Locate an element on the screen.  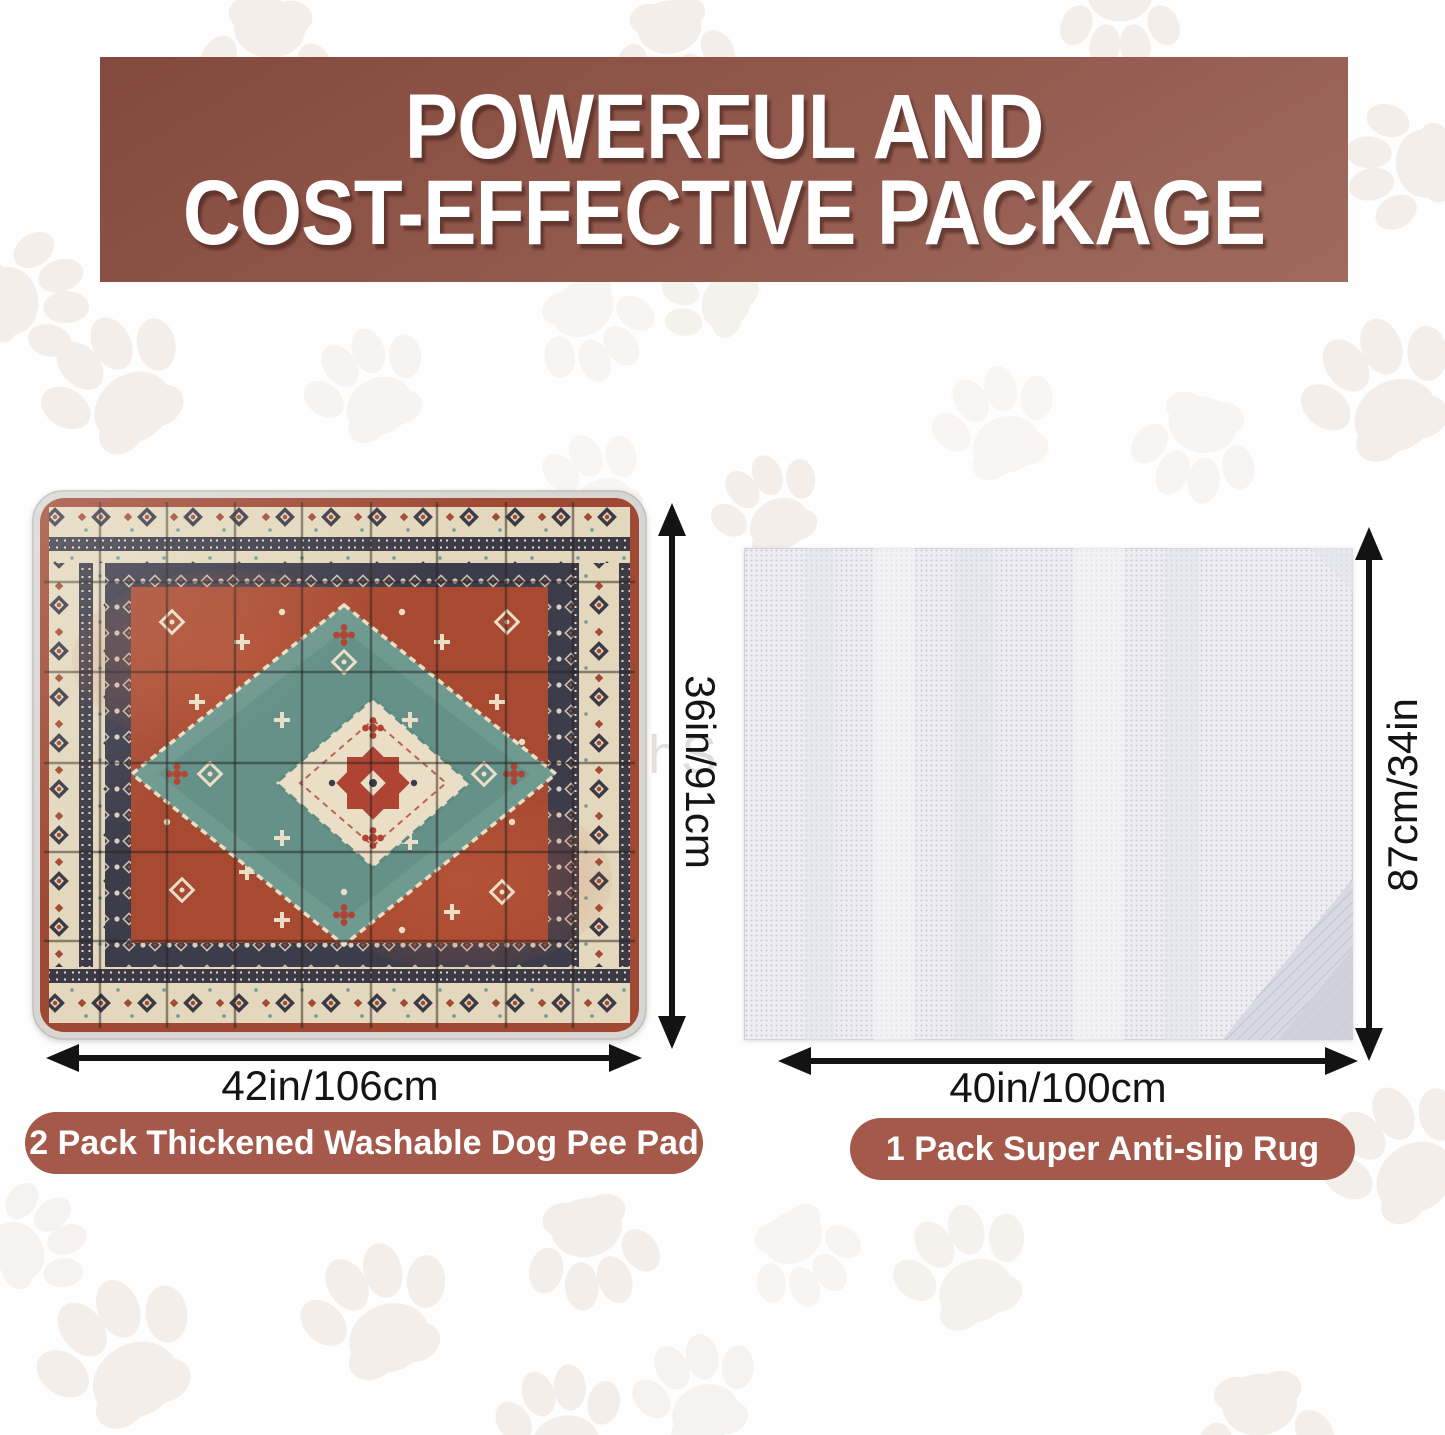
anti-slip-rug-caption-pill: 1 Pack Super Anti-slip Rug is located at coordinates (1102, 1149).